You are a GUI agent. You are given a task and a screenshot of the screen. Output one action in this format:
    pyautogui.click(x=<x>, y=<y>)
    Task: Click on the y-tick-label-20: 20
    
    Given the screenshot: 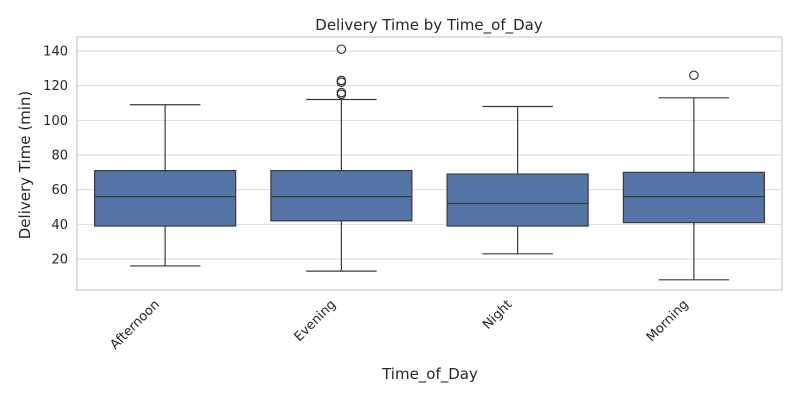 What is the action you would take?
    pyautogui.click(x=59, y=260)
    